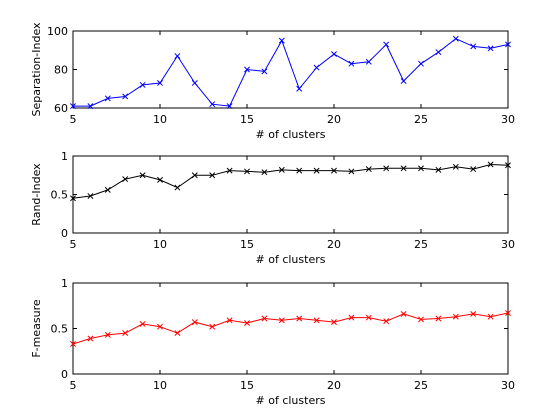 The height and width of the screenshot is (420, 560). What do you see at coordinates (36, 328) in the screenshot?
I see `f-measure-y-axis-label: F-measure` at bounding box center [36, 328].